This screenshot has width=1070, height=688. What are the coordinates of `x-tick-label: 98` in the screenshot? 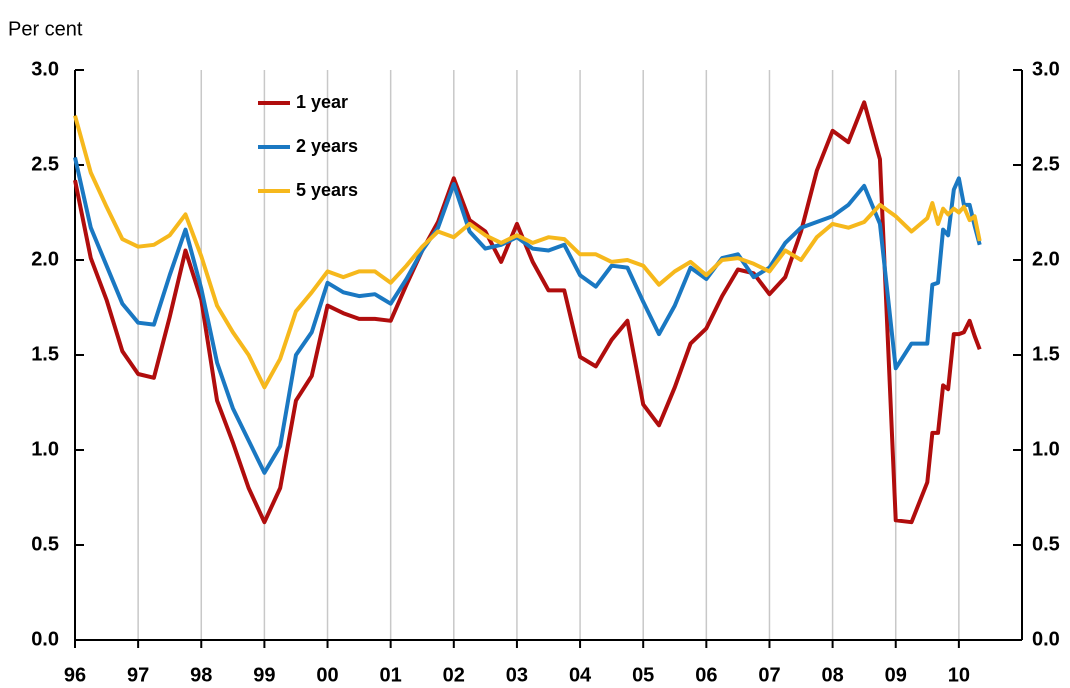 It's located at (201, 675).